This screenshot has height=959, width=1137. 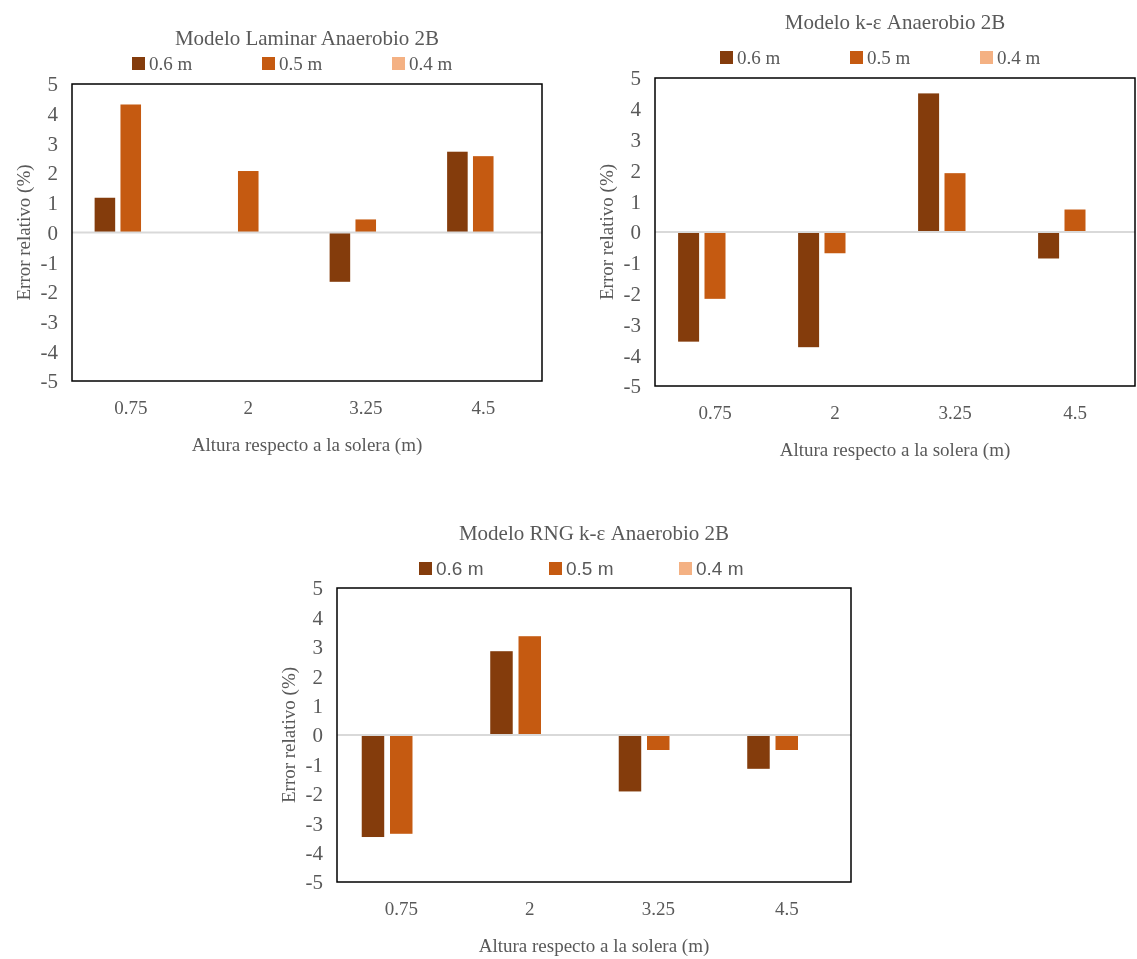 I want to click on chart-title: Modelo RNG k-ε Anaerobio 2B, so click(x=594, y=533).